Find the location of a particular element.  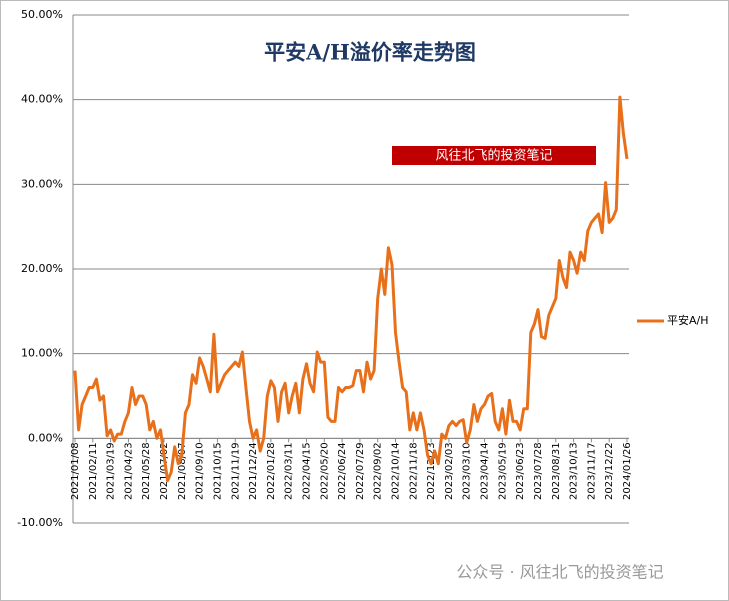

x-tick-label: 2021/02/11 is located at coordinates (93, 471).